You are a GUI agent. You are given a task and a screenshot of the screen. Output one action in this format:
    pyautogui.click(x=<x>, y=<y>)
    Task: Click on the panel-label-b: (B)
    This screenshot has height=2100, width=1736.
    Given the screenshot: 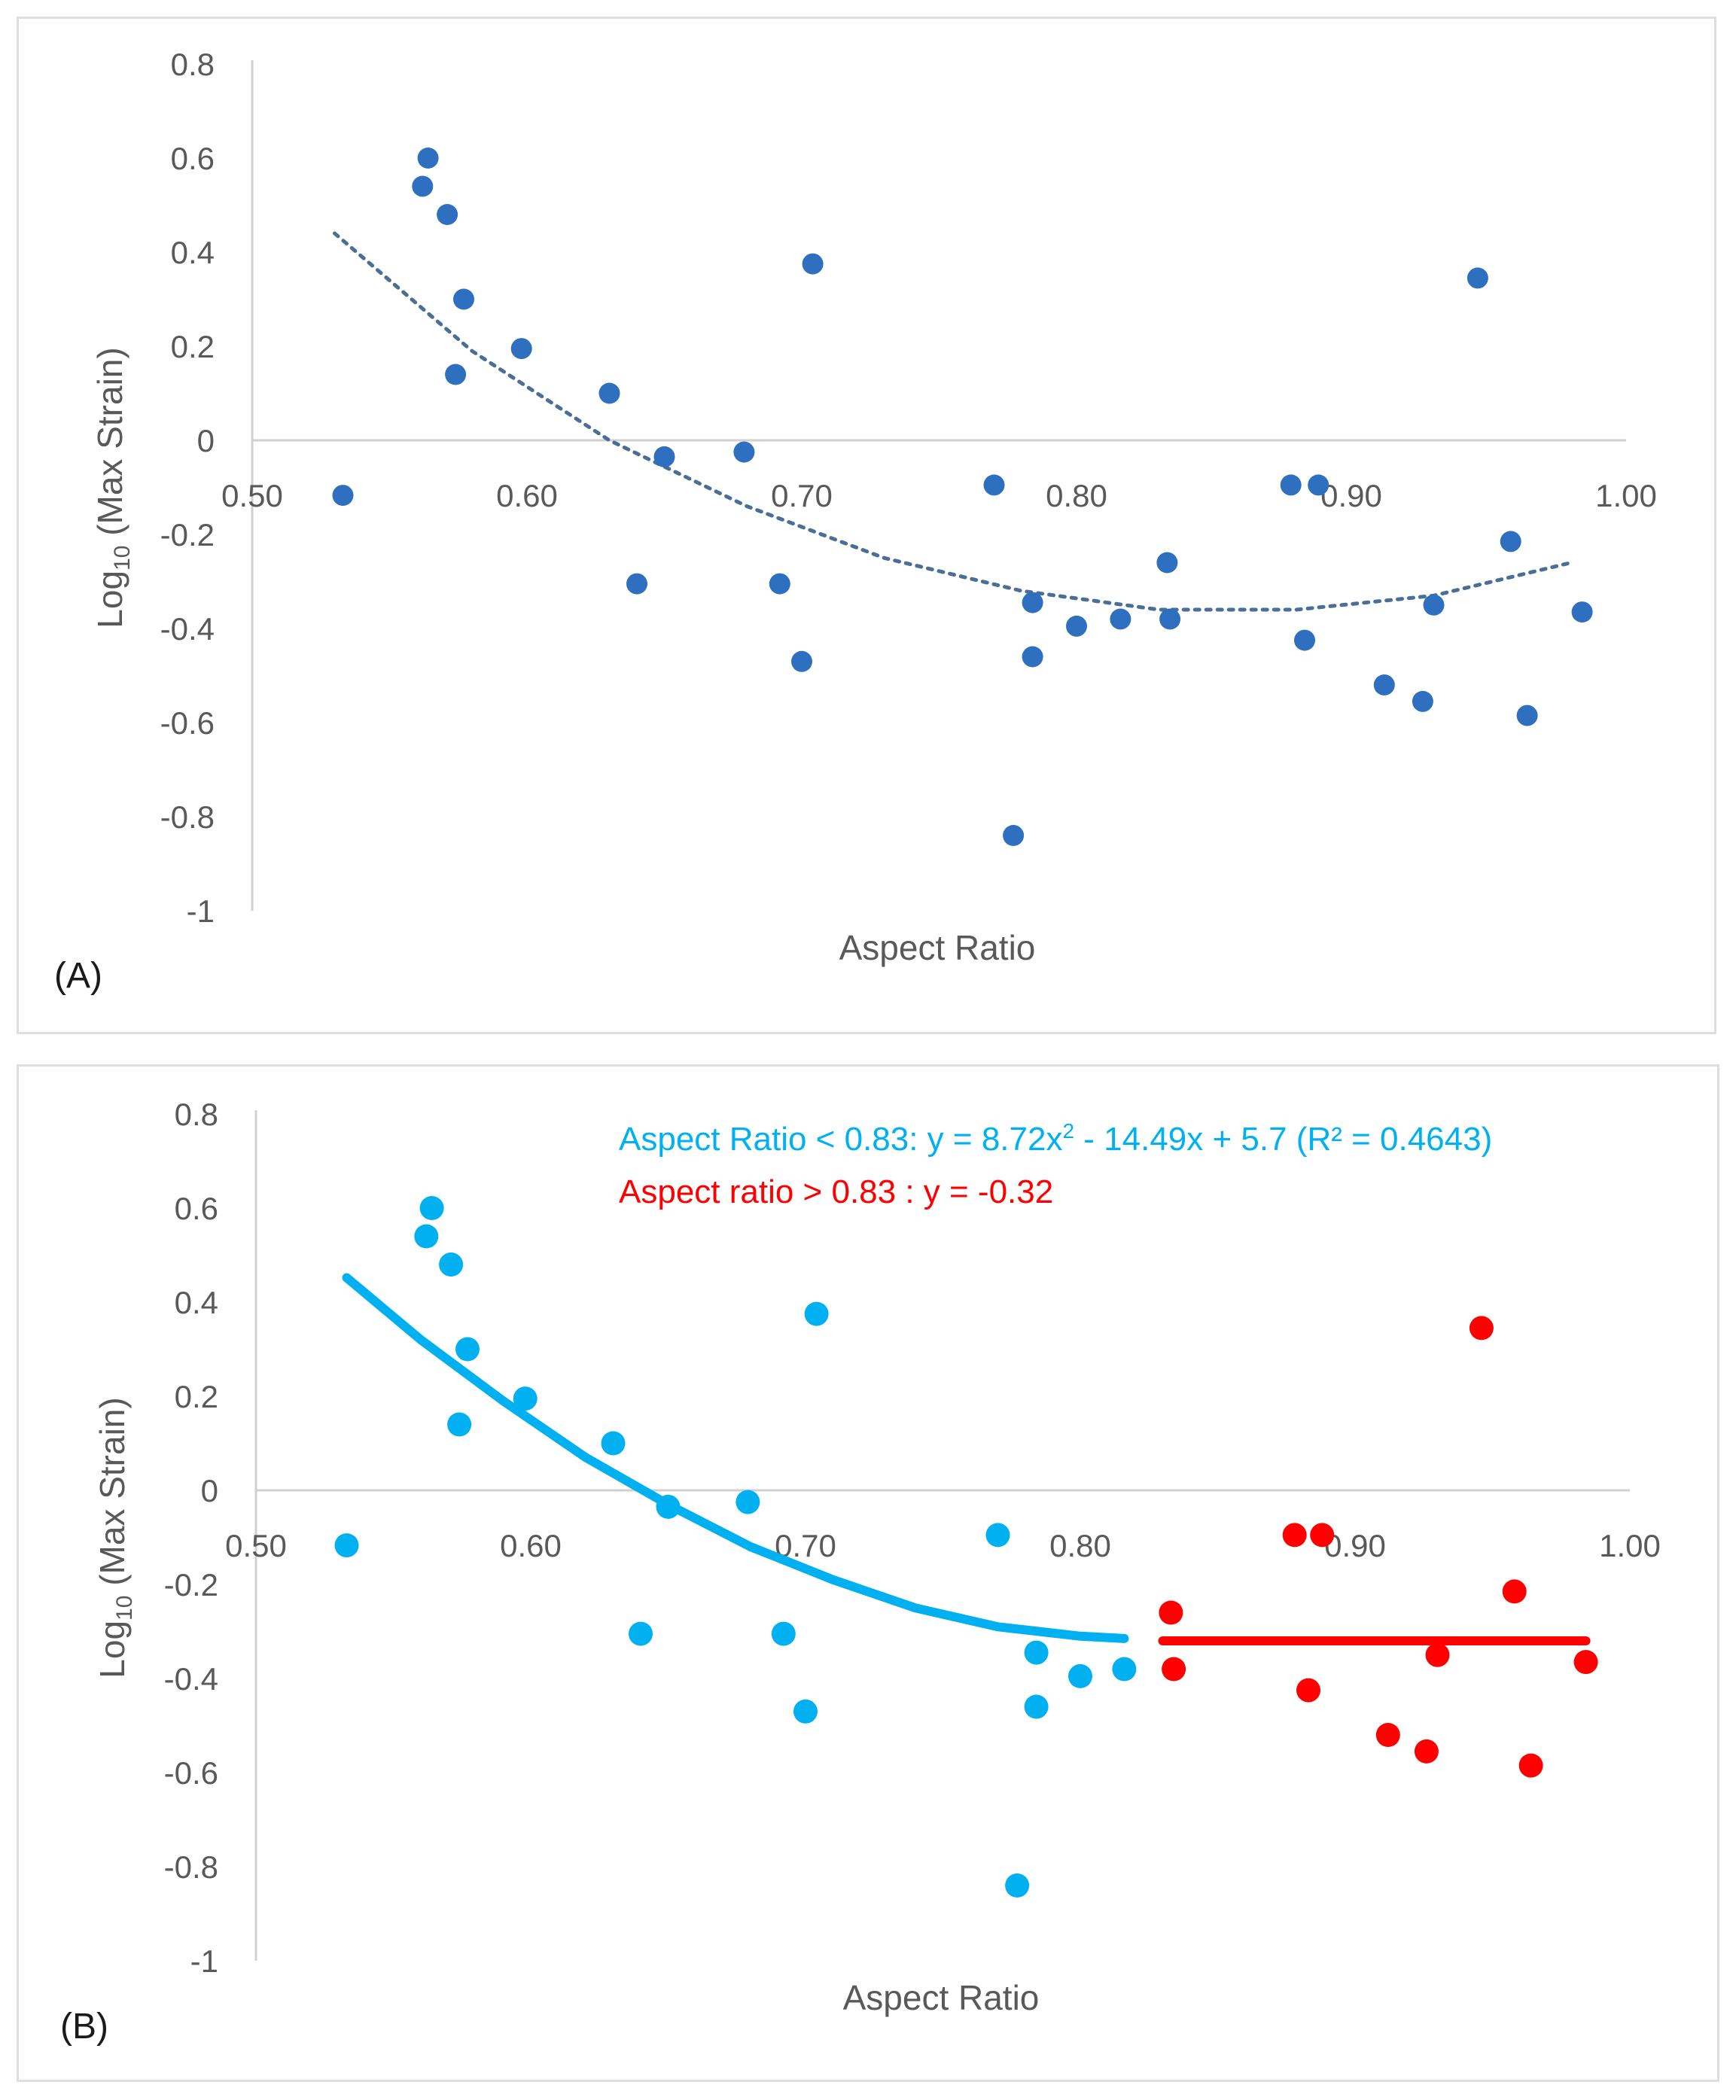 What is the action you would take?
    pyautogui.click(x=84, y=2027)
    